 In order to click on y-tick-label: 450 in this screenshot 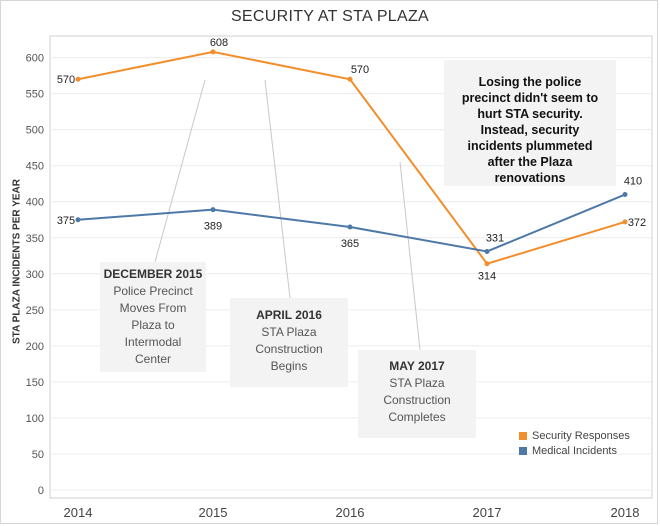, I will do `click(35, 167)`.